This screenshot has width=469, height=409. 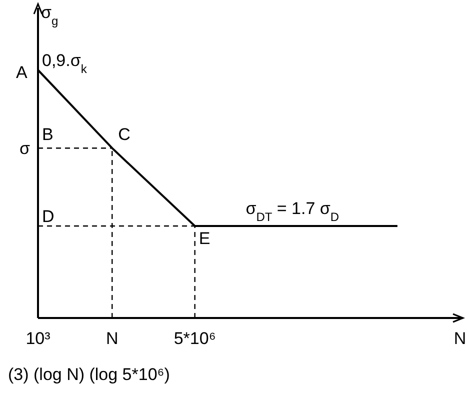 What do you see at coordinates (49, 15) in the screenshot?
I see `y-axis-title: σ$_{g}$` at bounding box center [49, 15].